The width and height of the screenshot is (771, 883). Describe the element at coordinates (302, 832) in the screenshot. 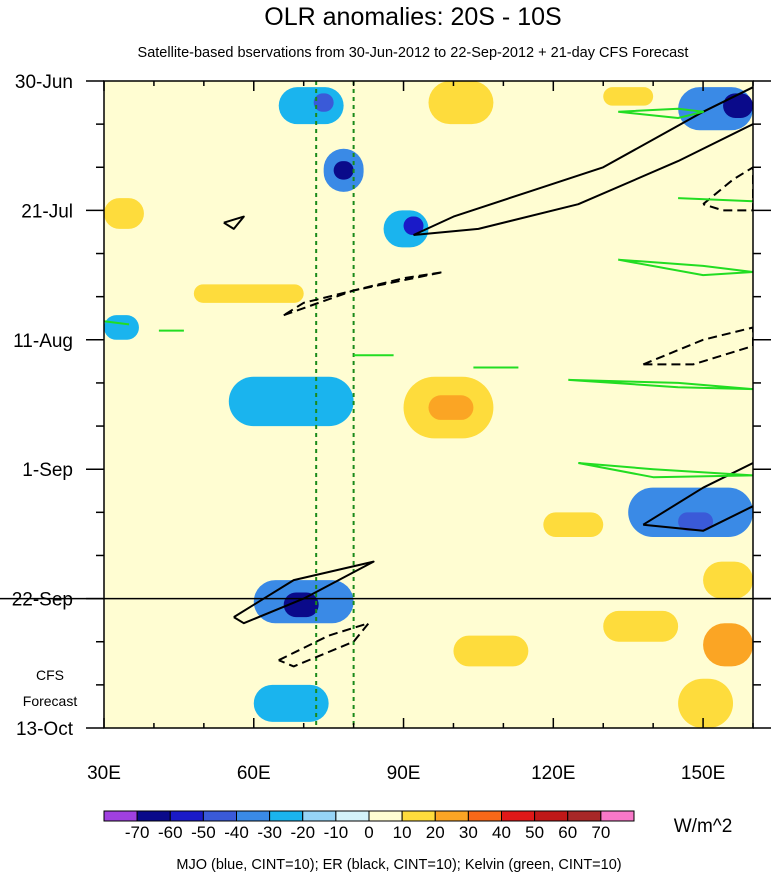

I see `colorbar-tick-label: -20` at that location.